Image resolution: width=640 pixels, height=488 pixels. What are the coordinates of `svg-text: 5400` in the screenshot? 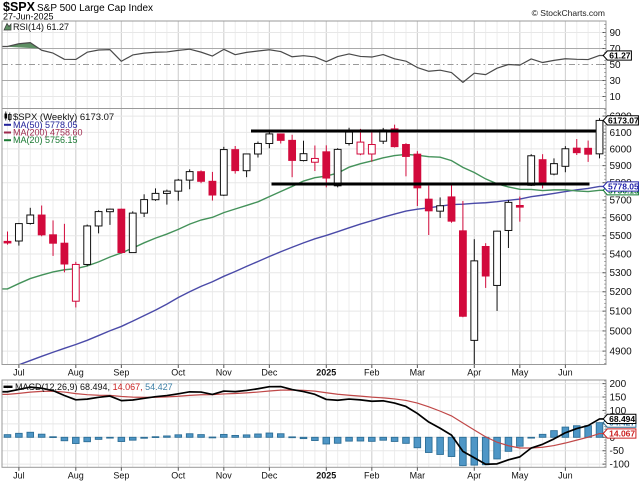 It's located at (621, 255).